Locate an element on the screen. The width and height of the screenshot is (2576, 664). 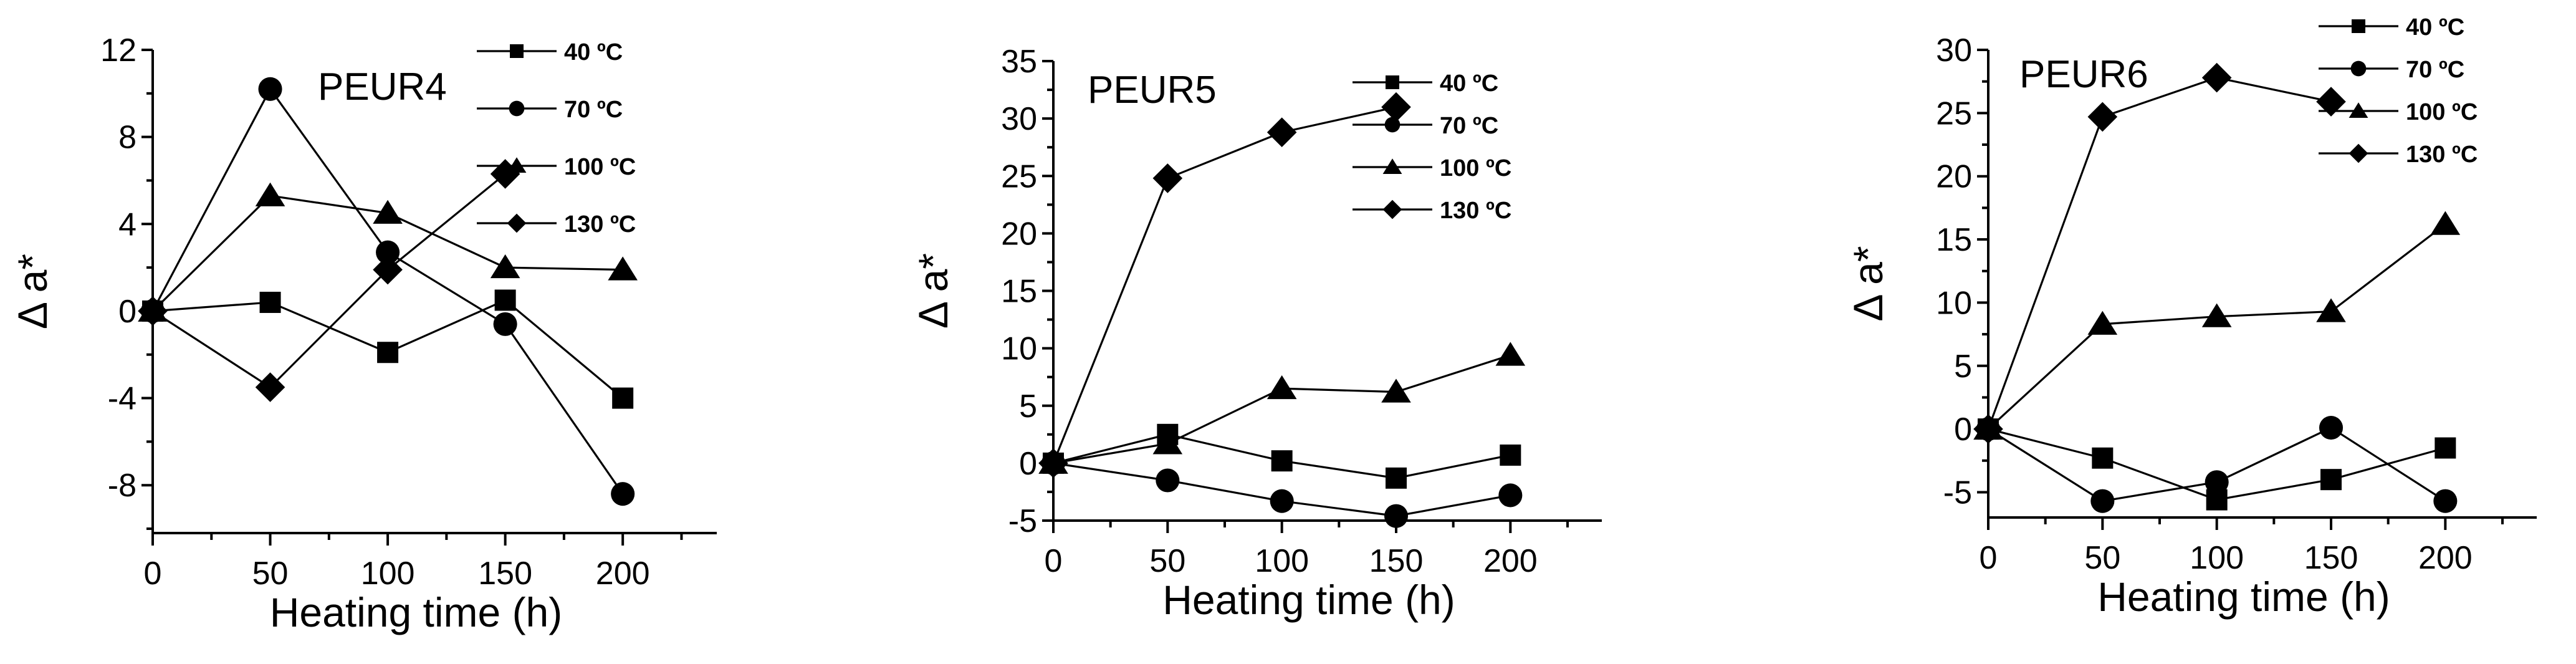
legend-label: 40 ºC is located at coordinates (2435, 27).